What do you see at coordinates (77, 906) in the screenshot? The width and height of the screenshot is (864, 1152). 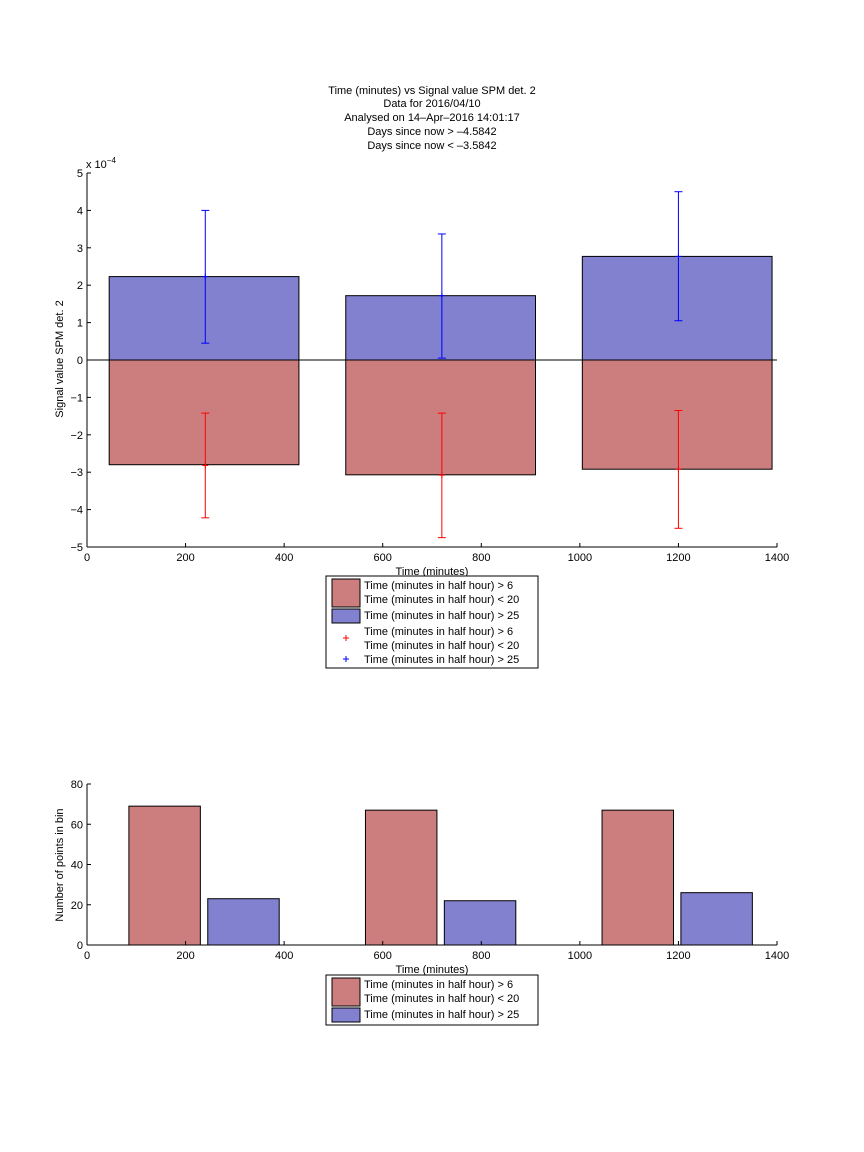 I see `y-tick-label: 20` at bounding box center [77, 906].